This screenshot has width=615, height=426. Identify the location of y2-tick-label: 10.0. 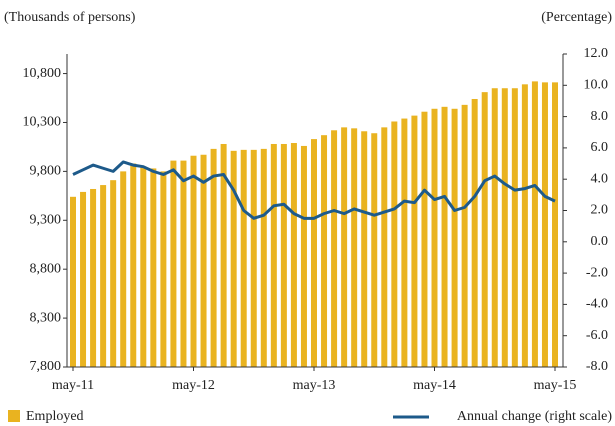
(596, 85).